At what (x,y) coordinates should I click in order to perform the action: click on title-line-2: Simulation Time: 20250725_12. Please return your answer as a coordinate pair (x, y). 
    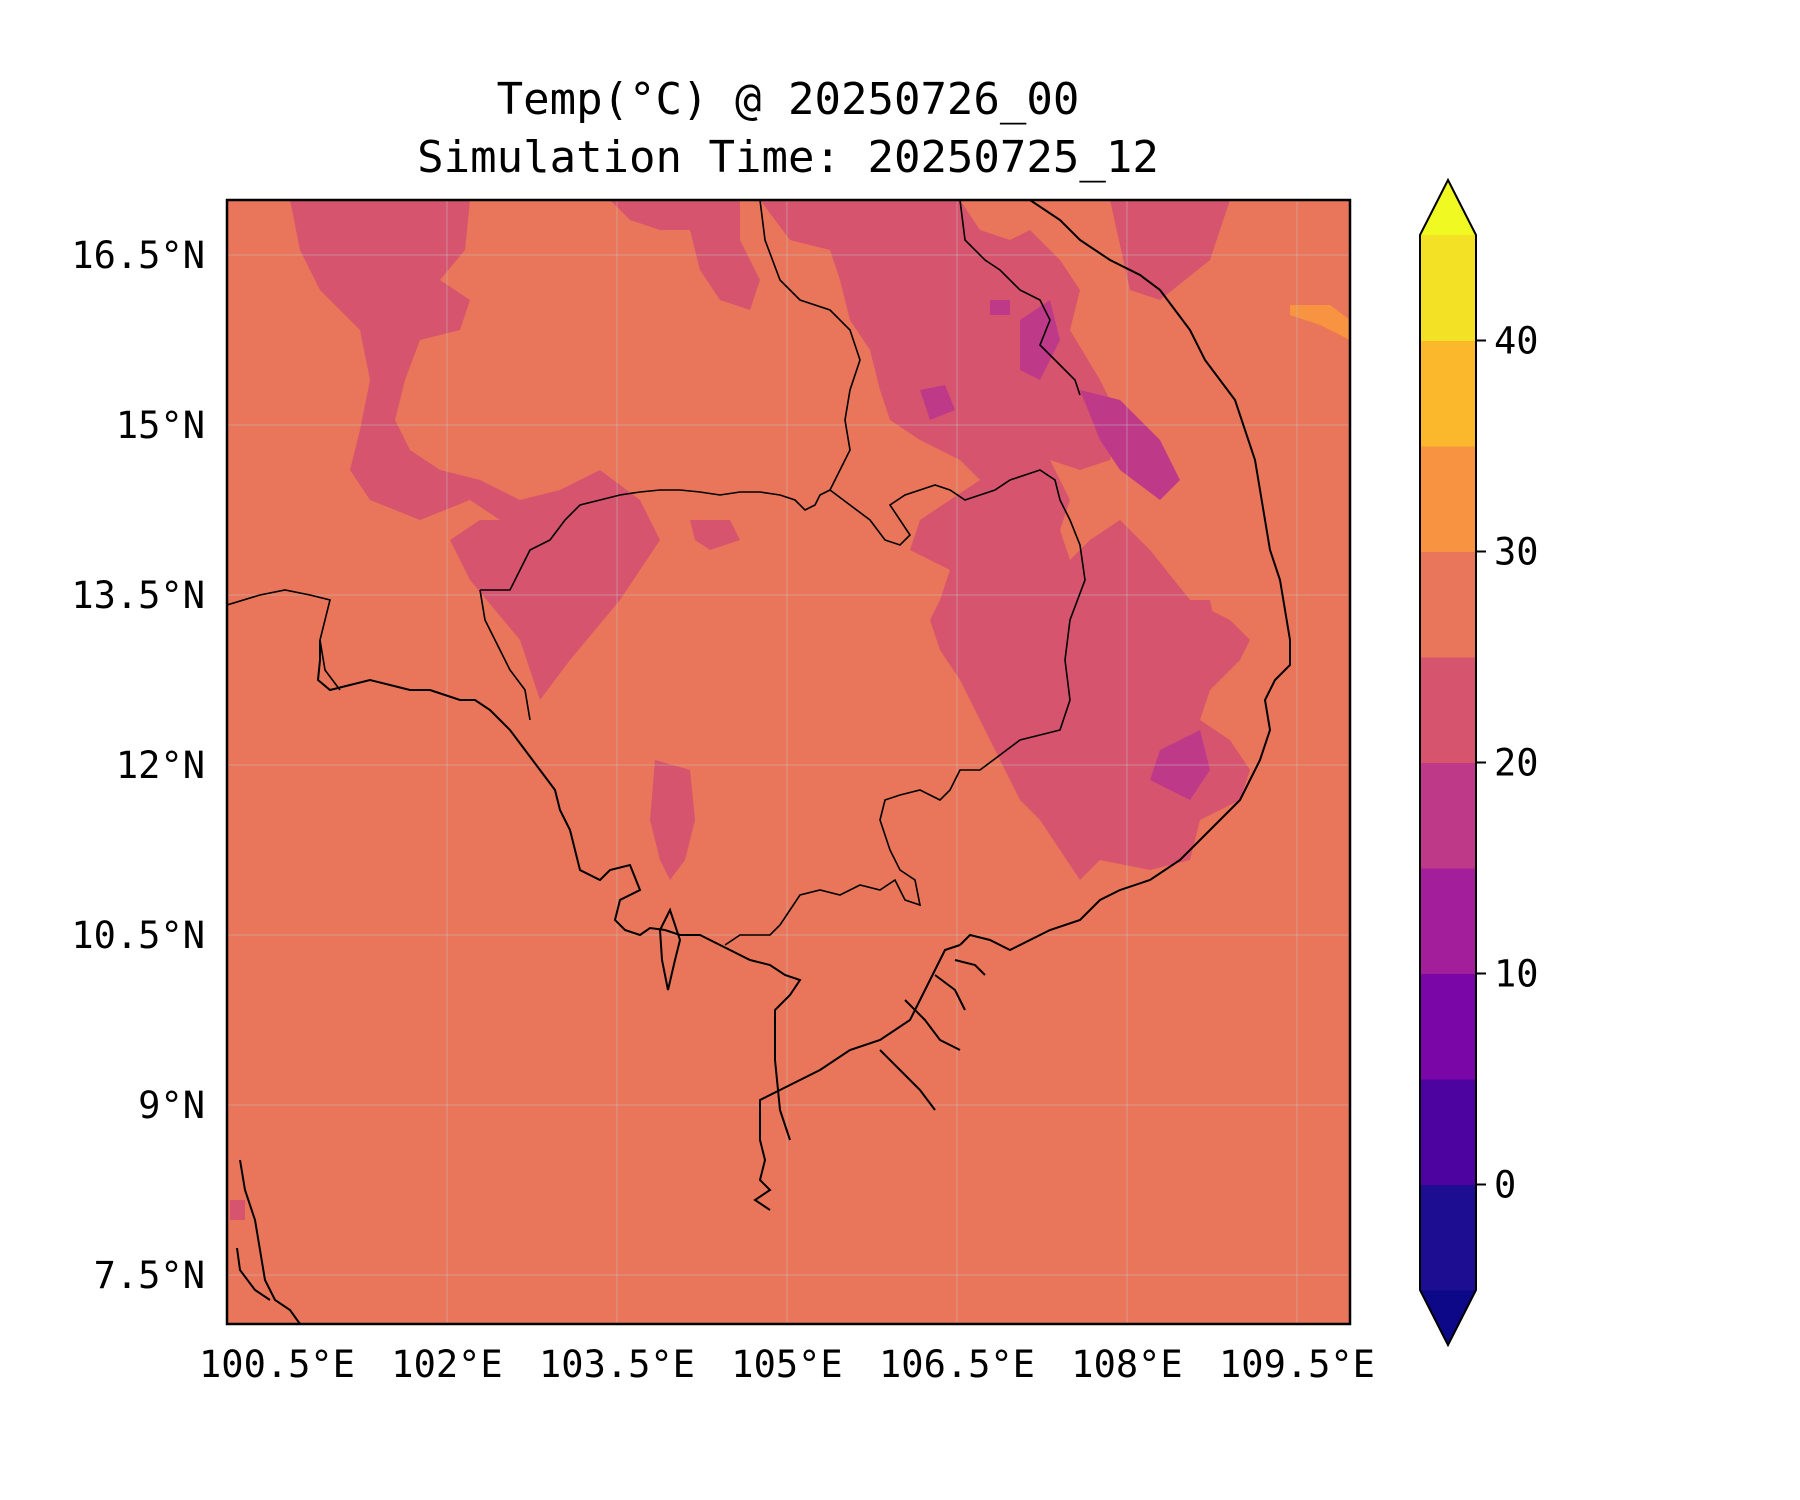
    Looking at the image, I should click on (788, 157).